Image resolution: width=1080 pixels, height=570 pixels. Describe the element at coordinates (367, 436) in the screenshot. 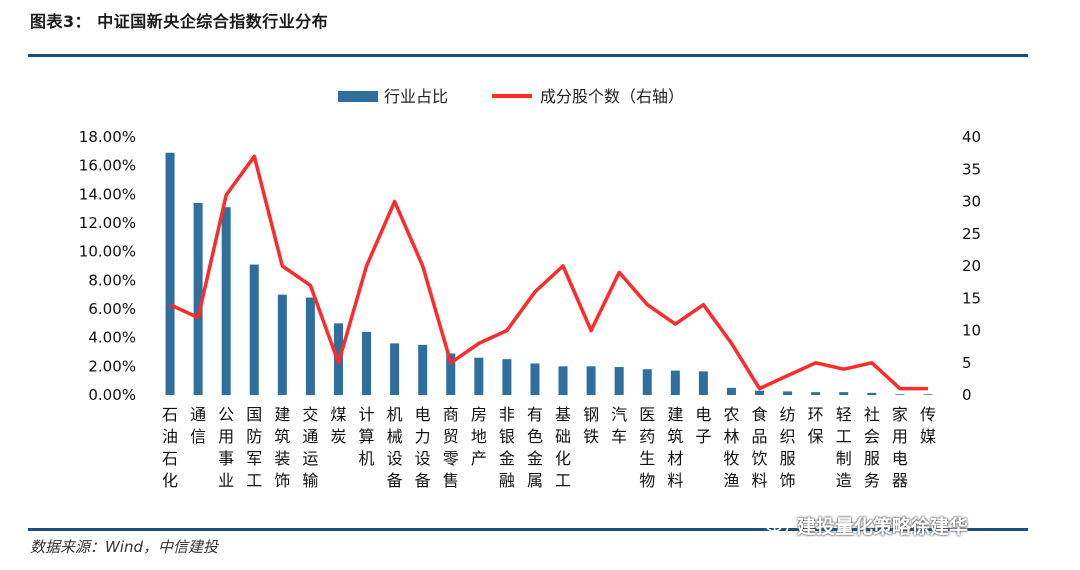

I see `category-label: 计算机` at that location.